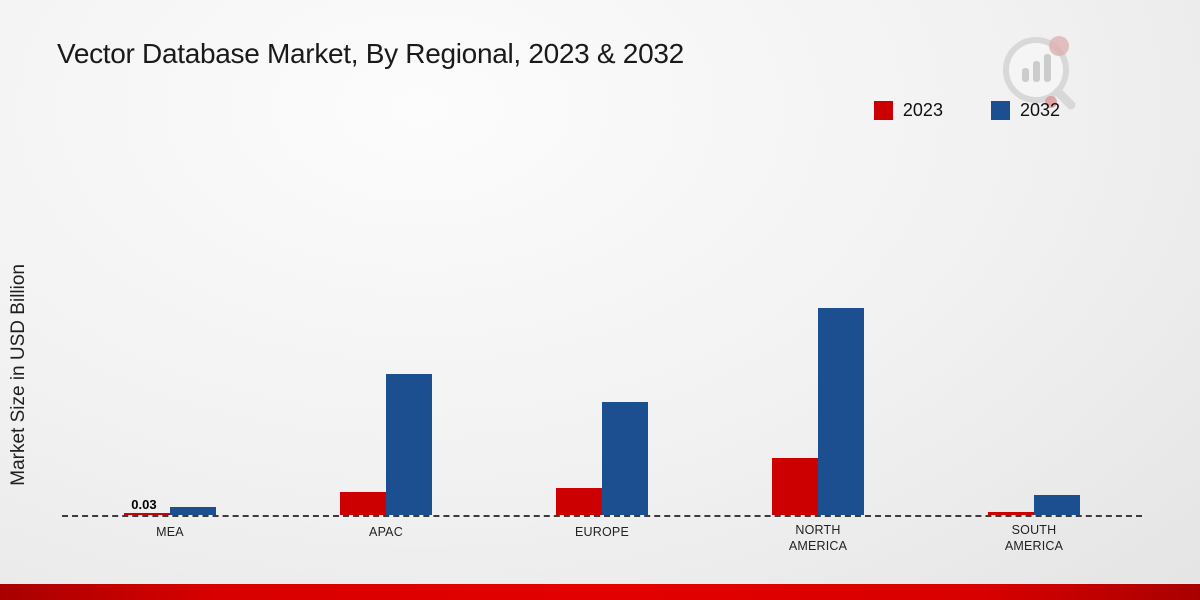  I want to click on legend-item-2023: 2023, so click(908, 110).